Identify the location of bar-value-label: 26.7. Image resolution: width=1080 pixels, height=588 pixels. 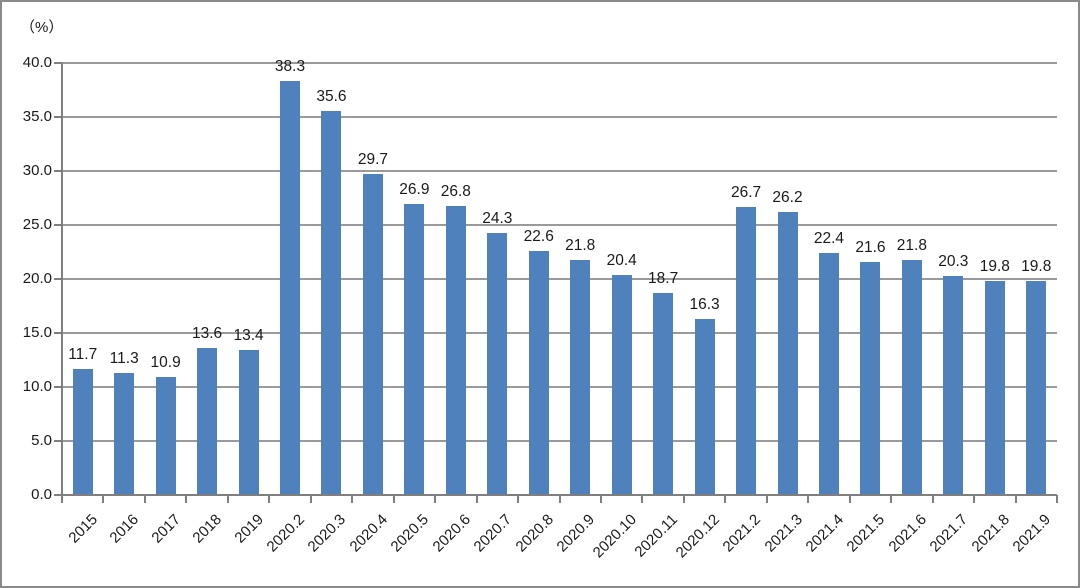
(746, 192).